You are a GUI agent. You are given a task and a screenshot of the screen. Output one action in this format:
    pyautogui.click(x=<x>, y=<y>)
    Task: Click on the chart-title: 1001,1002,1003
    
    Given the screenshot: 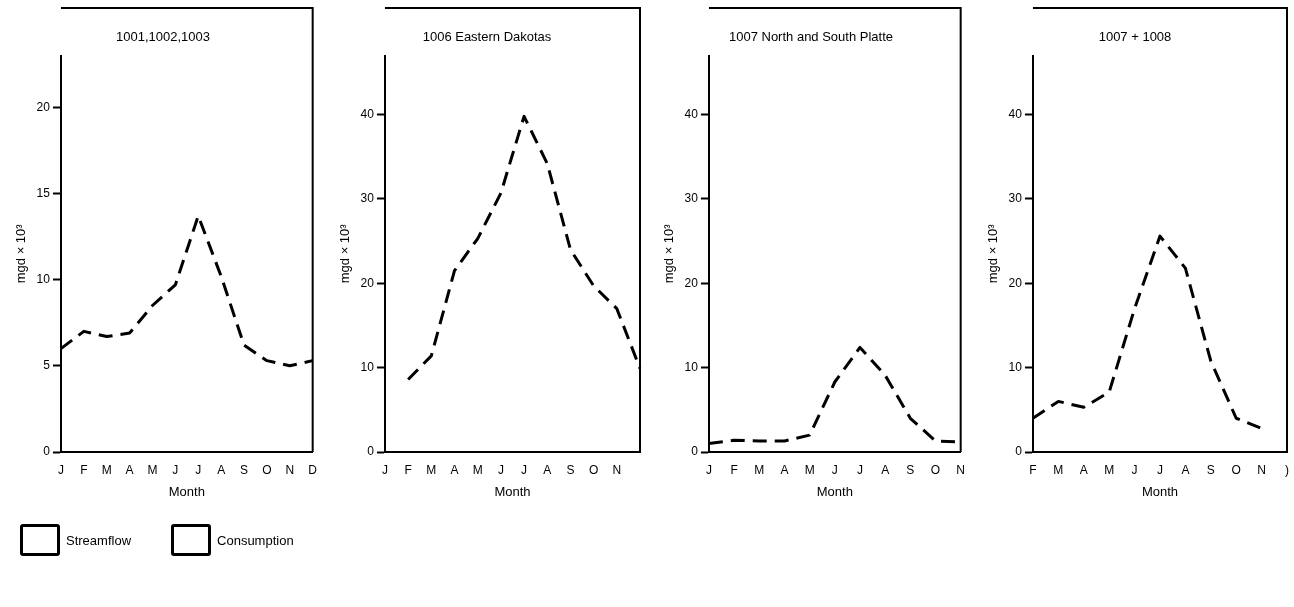 What is the action you would take?
    pyautogui.click(x=163, y=37)
    